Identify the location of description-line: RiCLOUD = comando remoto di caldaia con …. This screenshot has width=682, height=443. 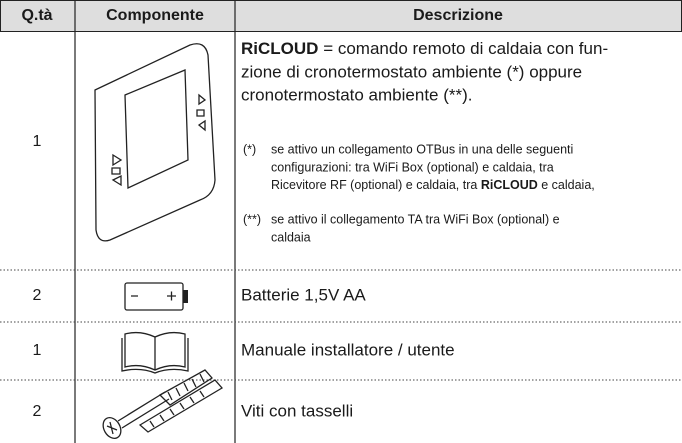
(424, 48).